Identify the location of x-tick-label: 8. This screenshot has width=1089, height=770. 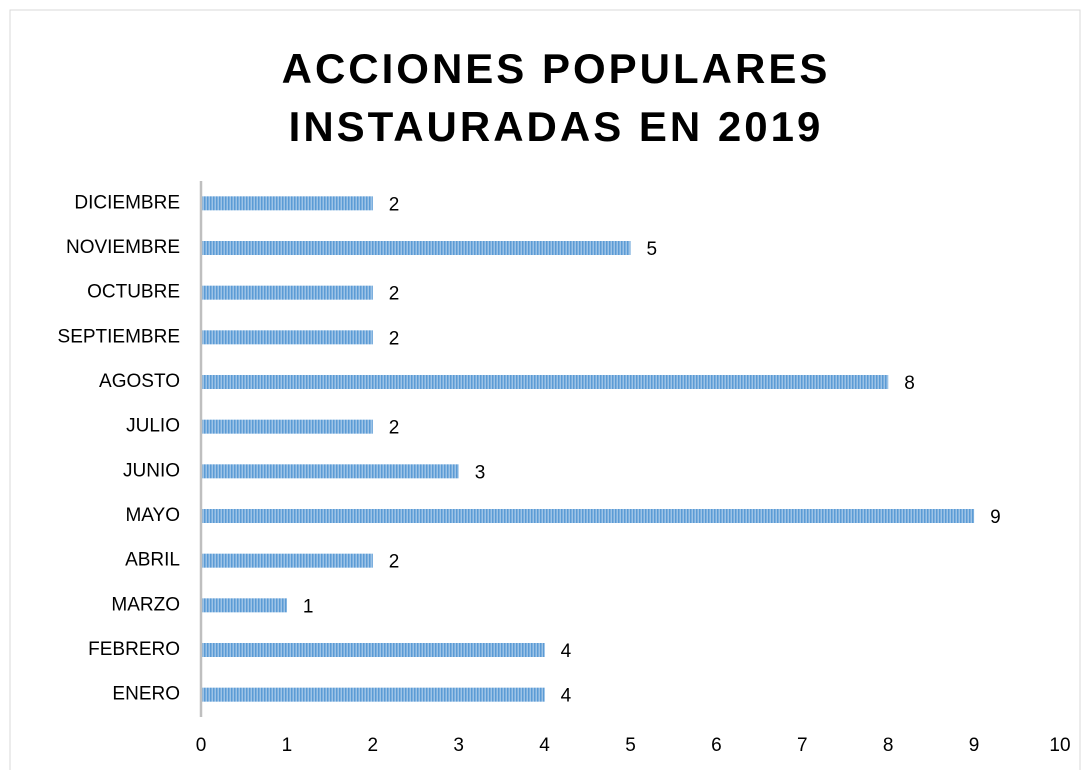
(888, 745).